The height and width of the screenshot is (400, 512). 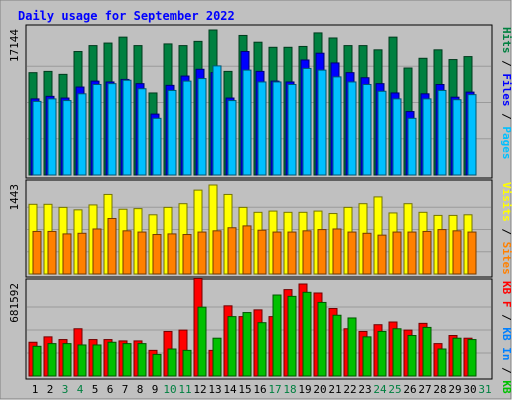 What do you see at coordinates (319, 389) in the screenshot?
I see `x-tick-label: 20` at bounding box center [319, 389].